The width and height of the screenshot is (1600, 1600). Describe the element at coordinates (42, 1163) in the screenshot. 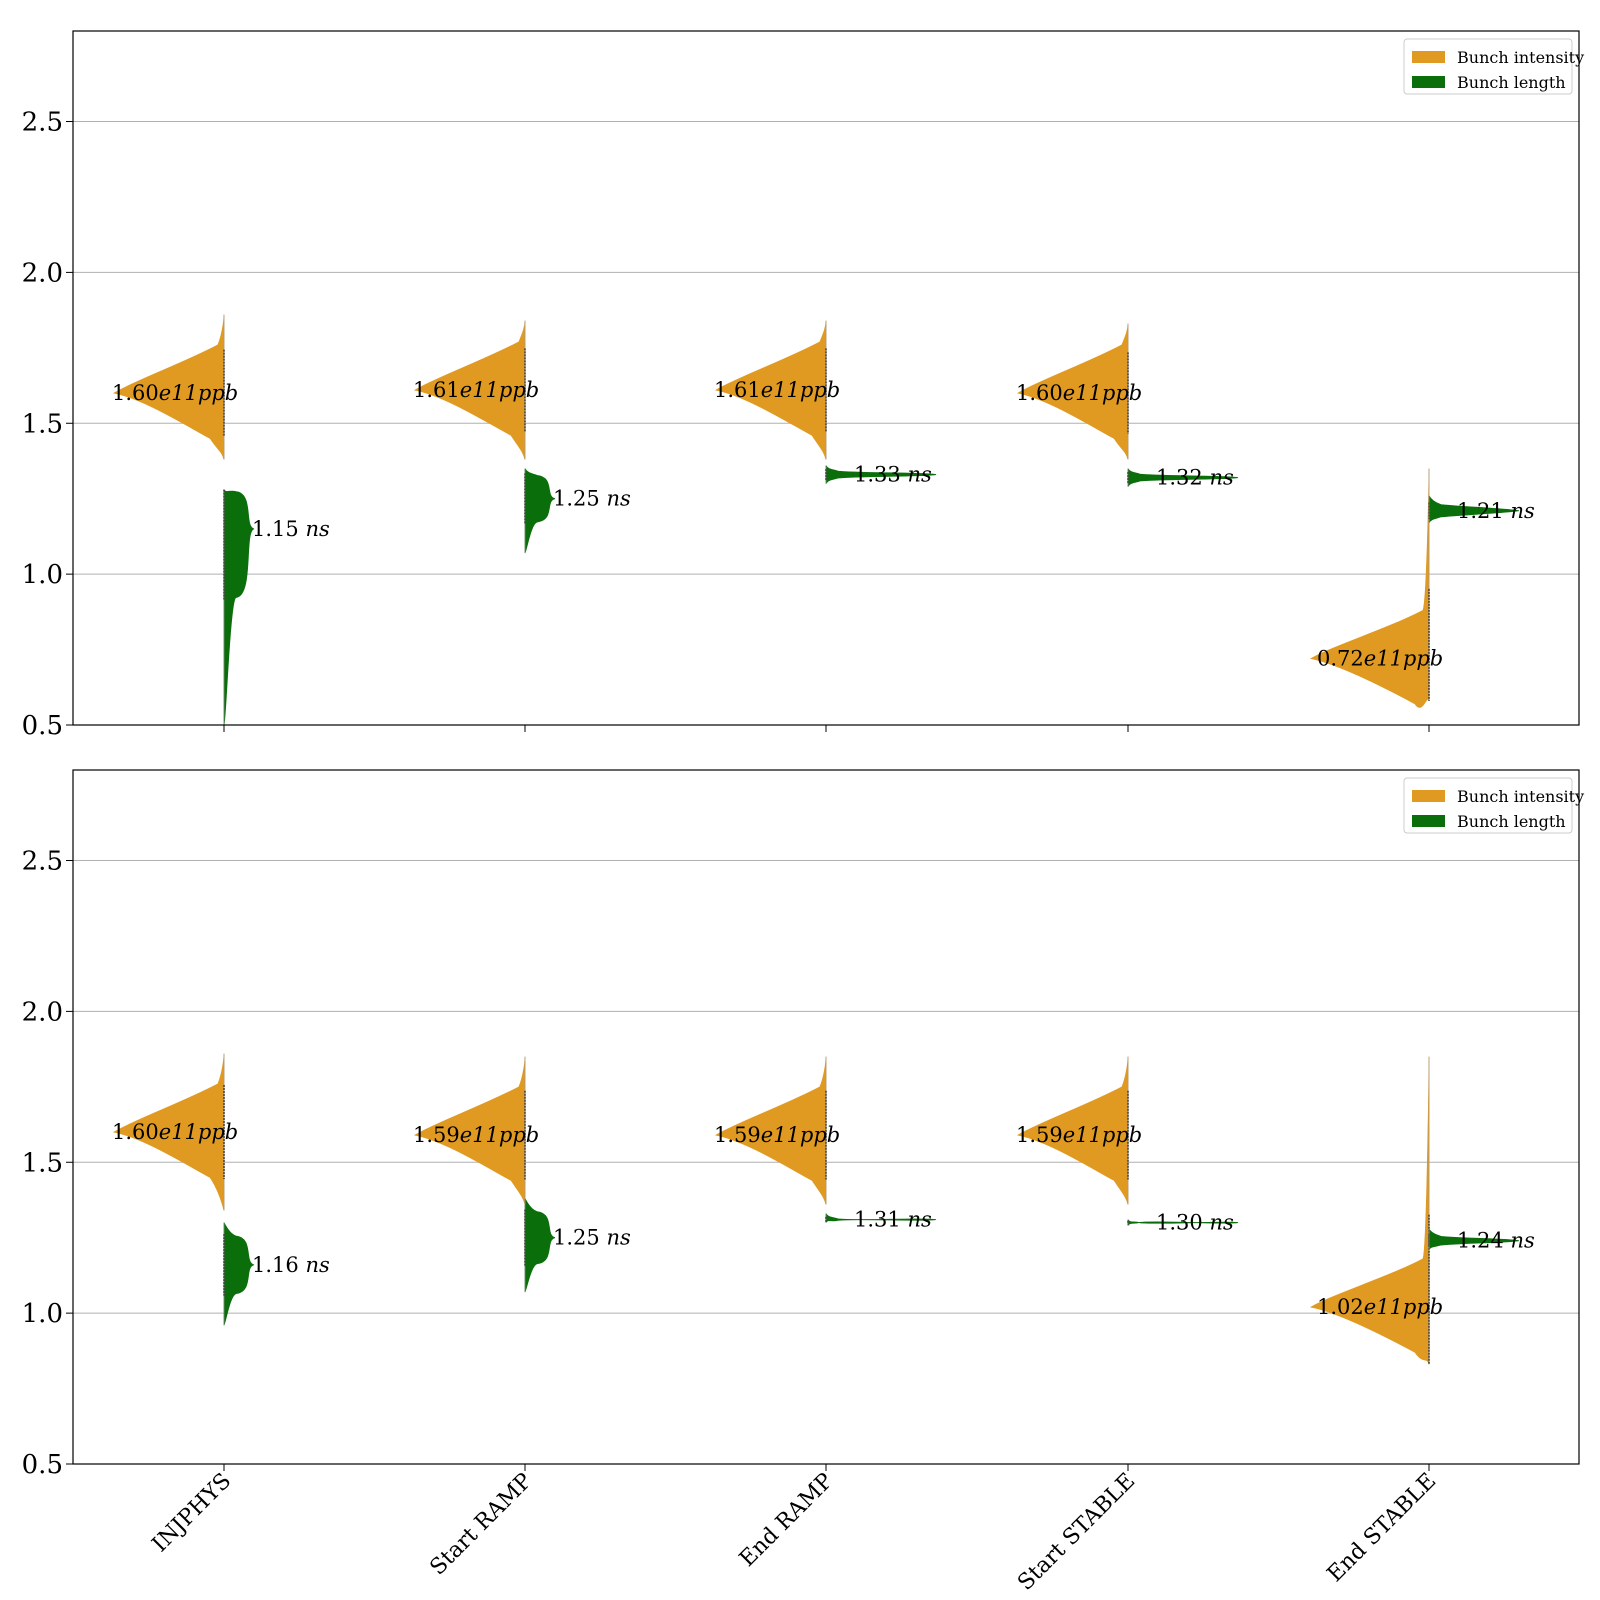

I see `y-tick-label: 1.5` at that location.